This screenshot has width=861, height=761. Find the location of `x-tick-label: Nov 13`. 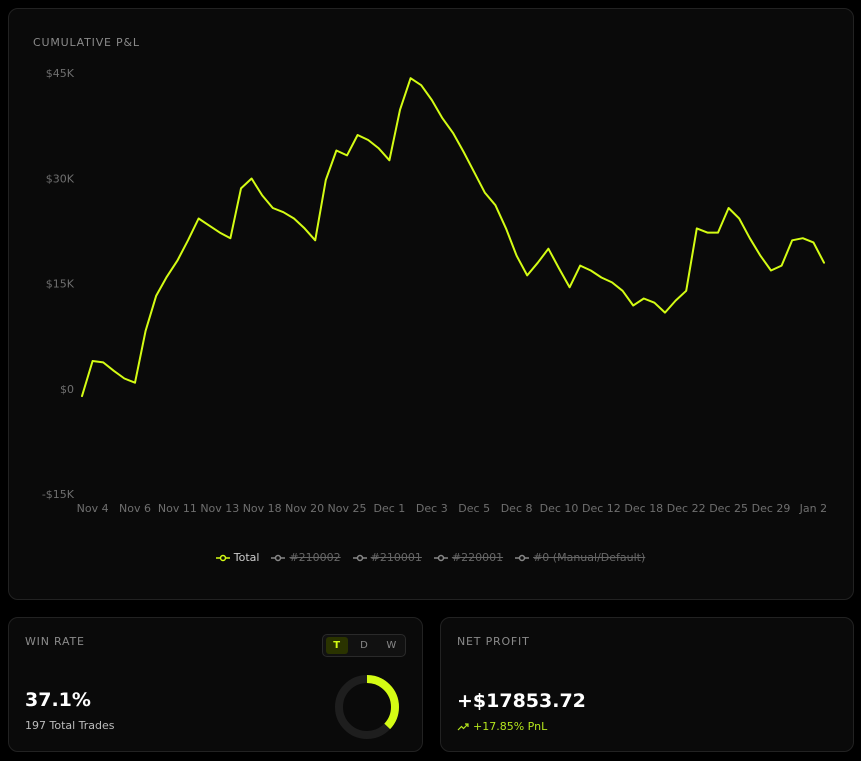

x-tick-label: Nov 13 is located at coordinates (219, 508).